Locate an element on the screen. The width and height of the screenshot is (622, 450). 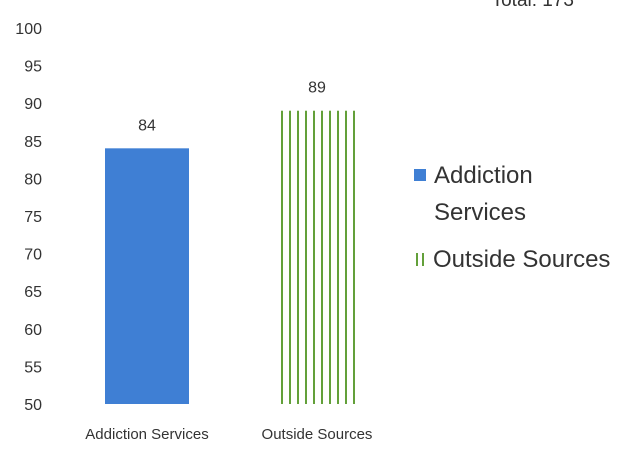
y-tick-label: 100 is located at coordinates (28, 29).